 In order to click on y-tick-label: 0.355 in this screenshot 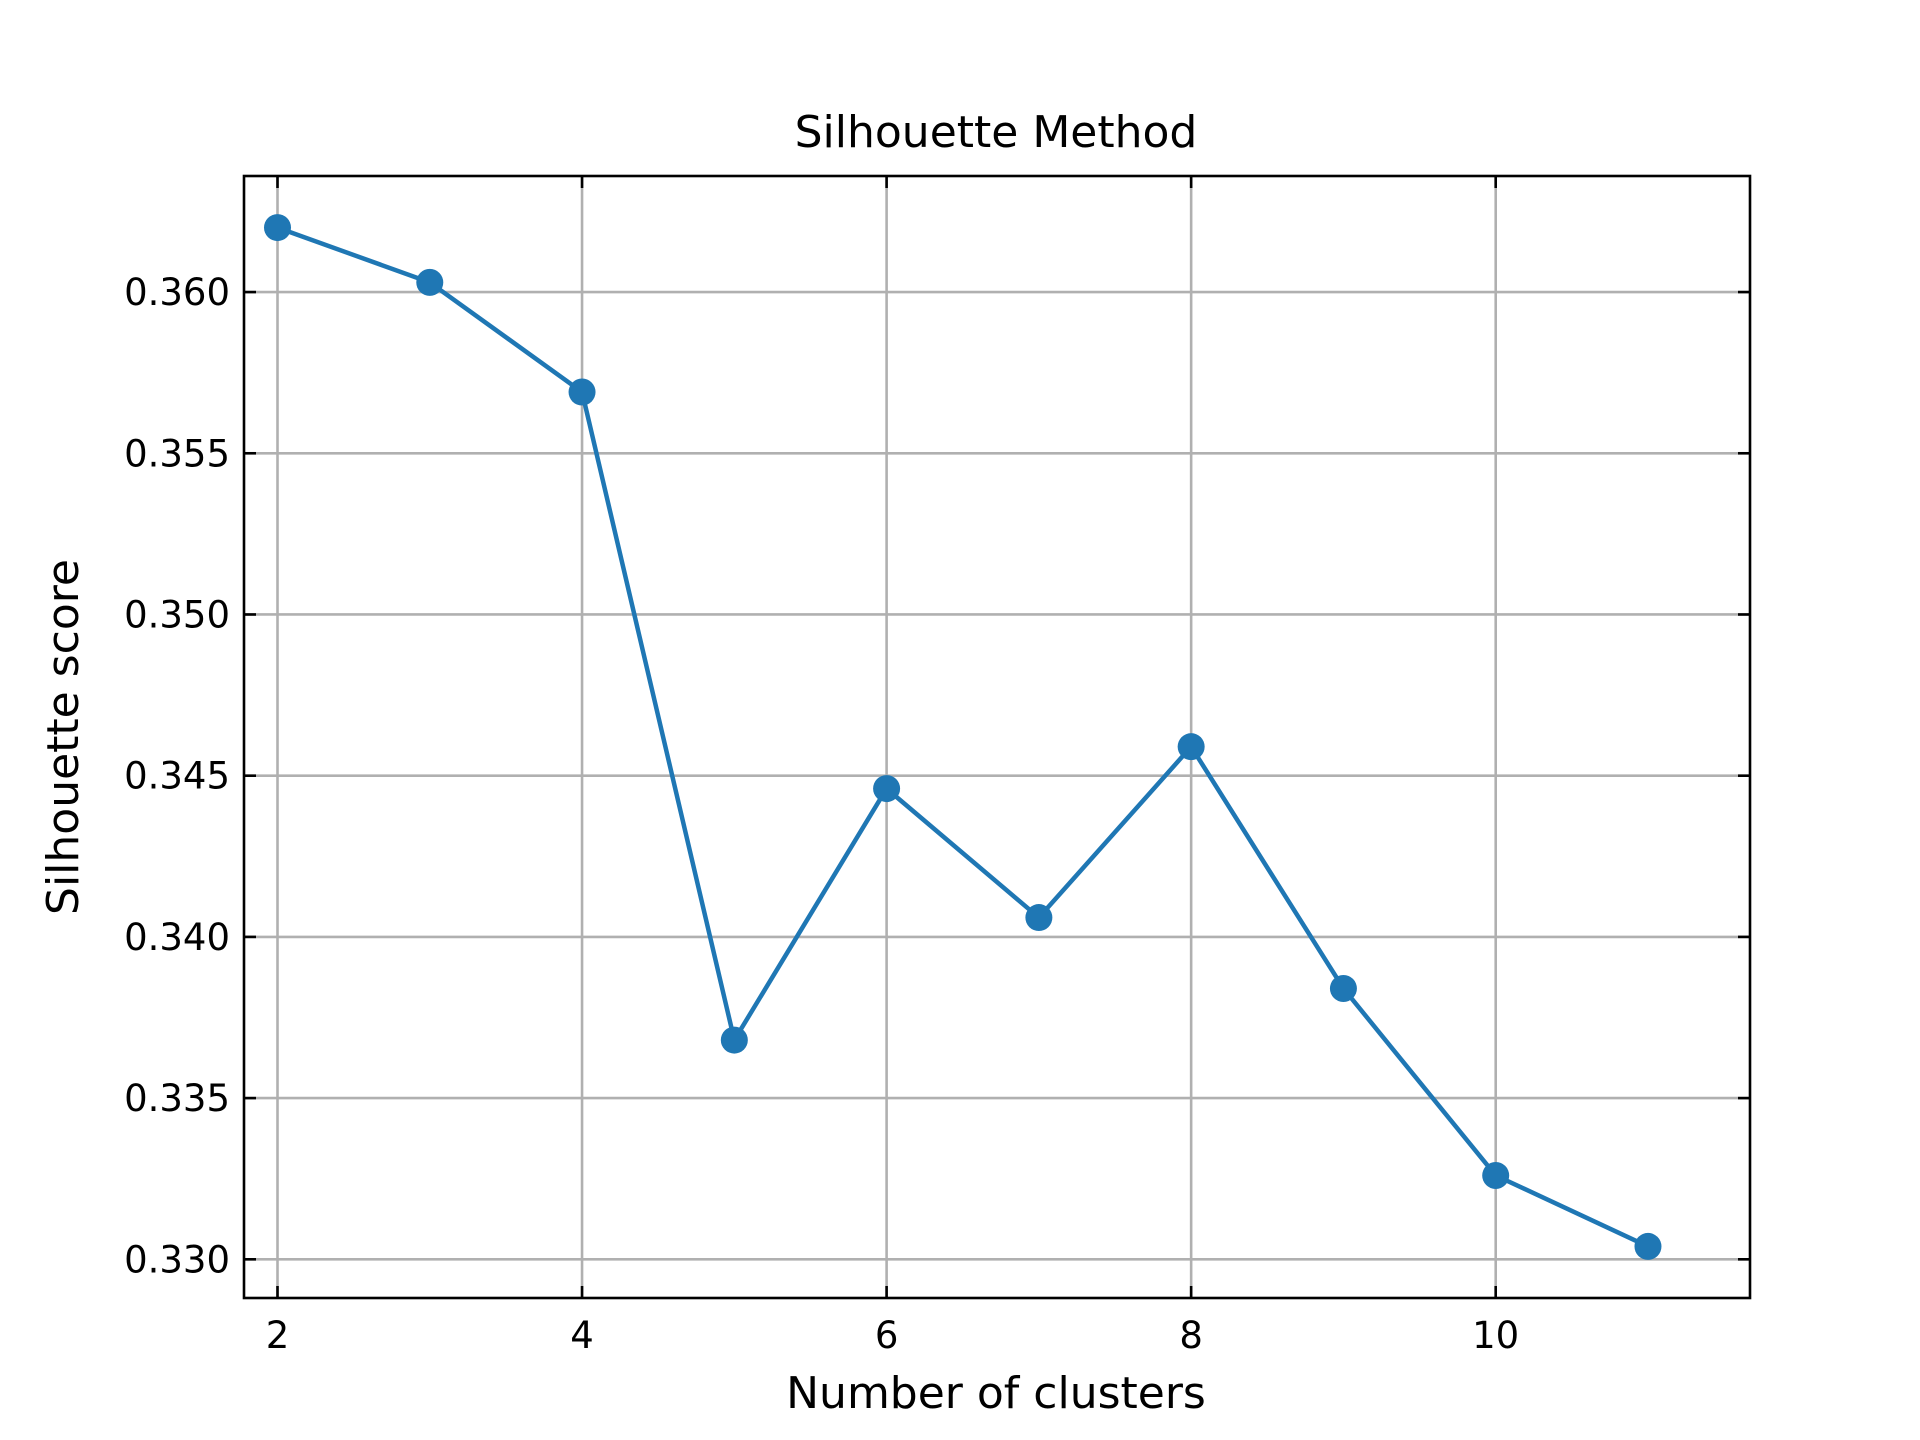, I will do `click(177, 453)`.